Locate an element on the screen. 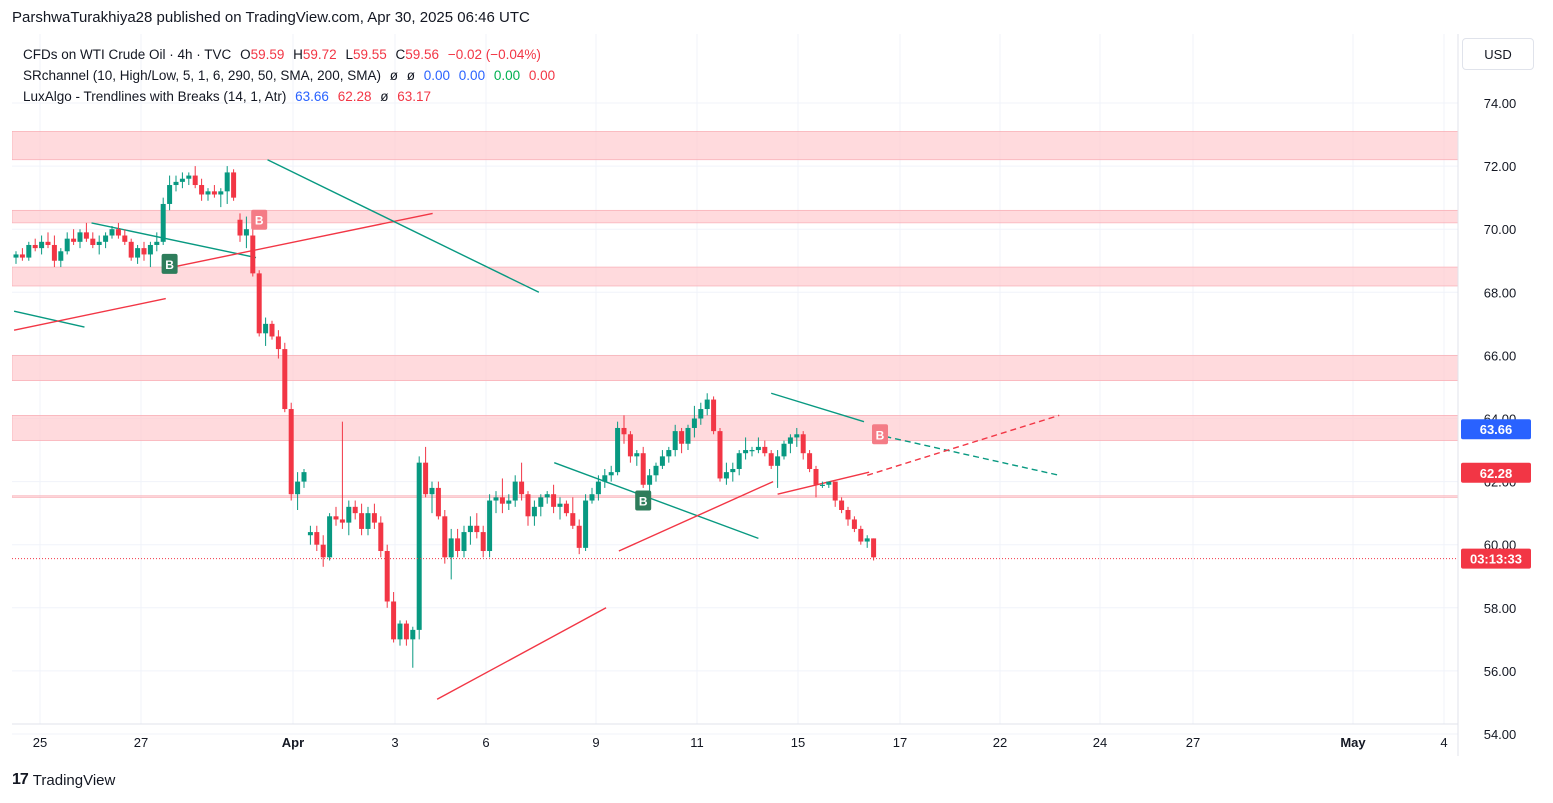 The width and height of the screenshot is (1553, 803). price-tick-label: 54.00 is located at coordinates (1500, 734).